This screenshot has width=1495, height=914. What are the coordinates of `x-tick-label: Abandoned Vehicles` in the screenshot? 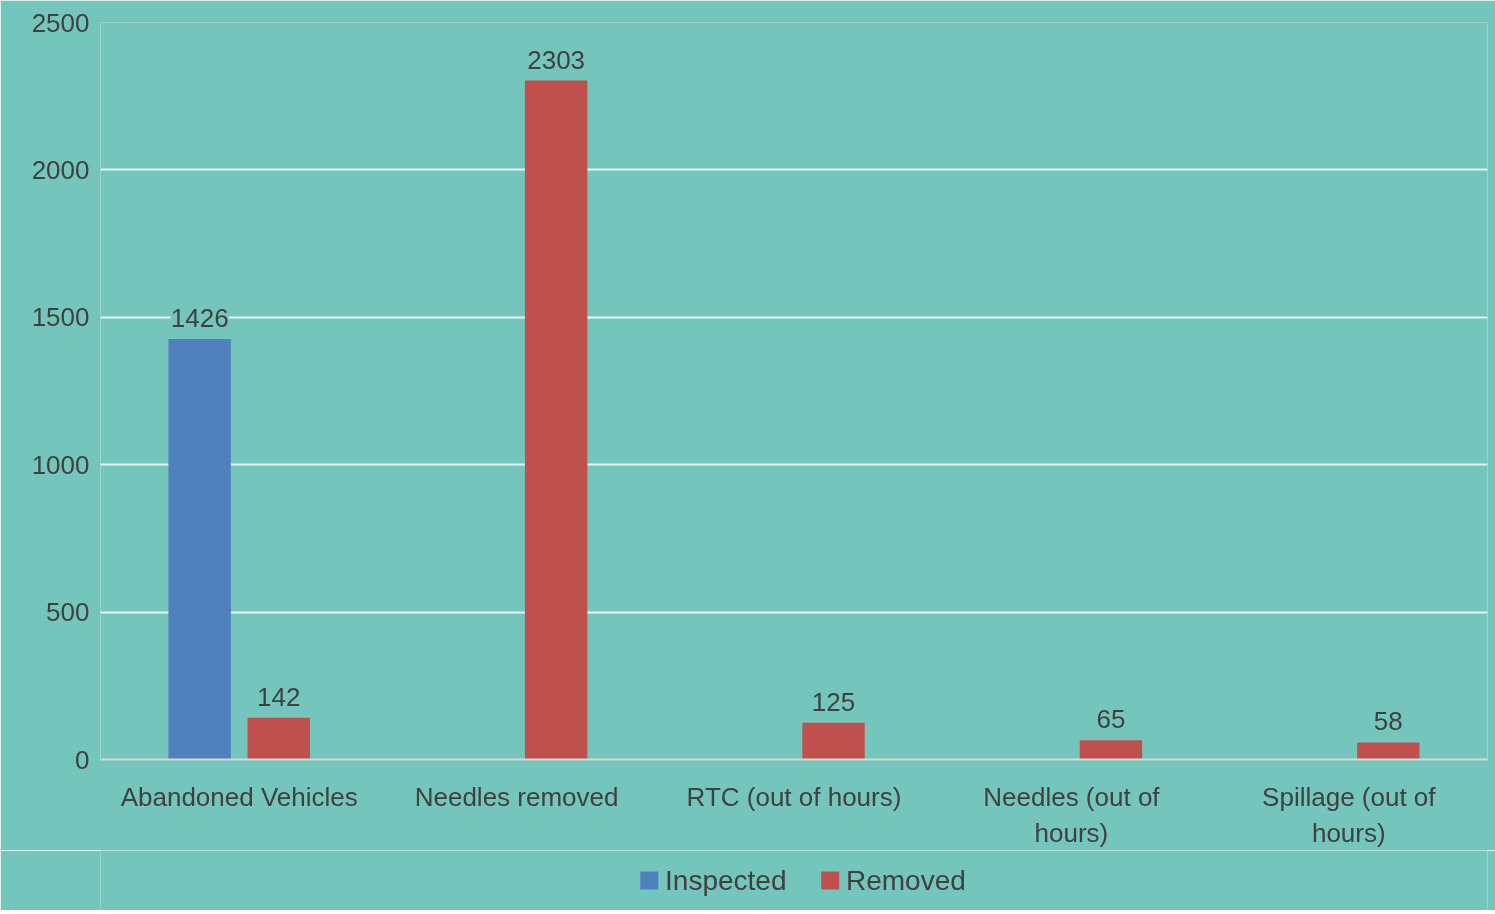 It's located at (239, 796).